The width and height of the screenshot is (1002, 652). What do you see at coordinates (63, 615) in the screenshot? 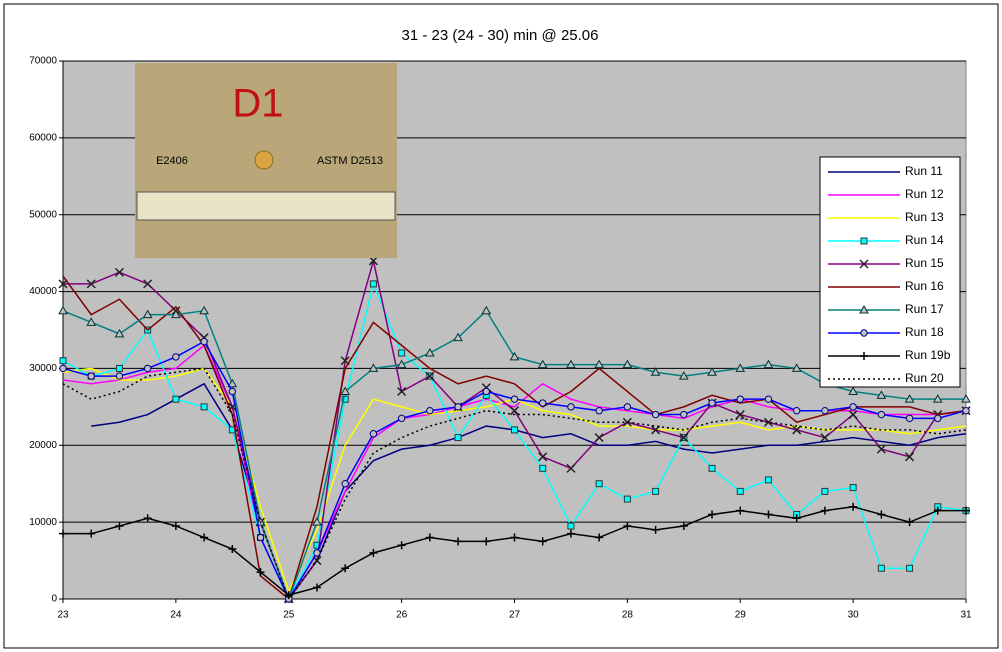
I see `x-tick-label: 23` at bounding box center [63, 615].